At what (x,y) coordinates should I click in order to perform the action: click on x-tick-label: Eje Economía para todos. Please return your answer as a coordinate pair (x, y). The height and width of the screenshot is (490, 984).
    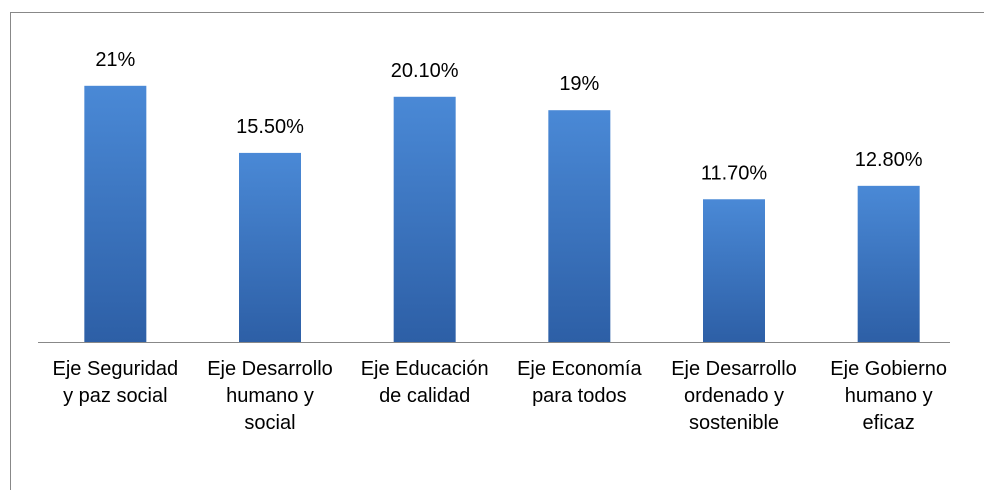
    Looking at the image, I should click on (579, 382).